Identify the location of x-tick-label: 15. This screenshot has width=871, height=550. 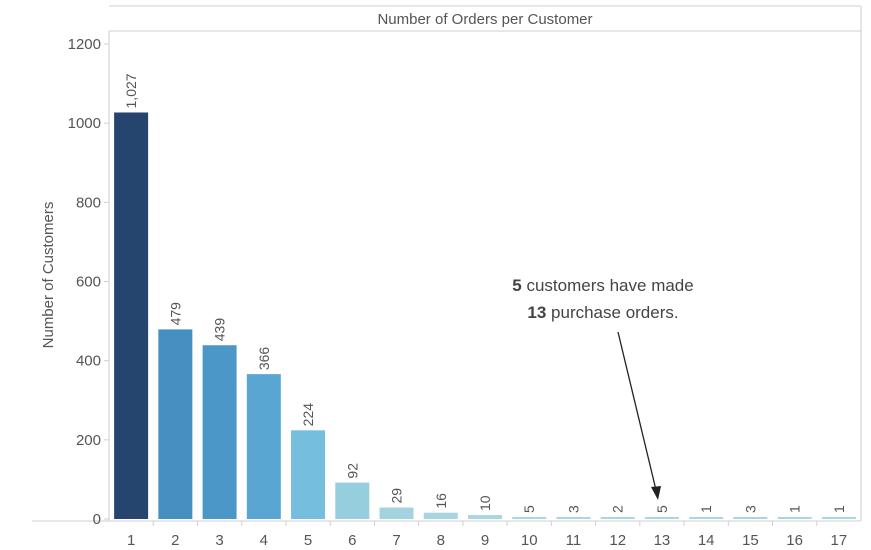
(750, 540).